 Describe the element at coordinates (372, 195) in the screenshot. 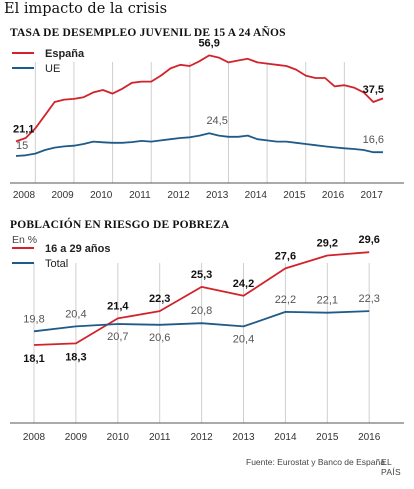

I see `x-tick-label: 2017` at that location.